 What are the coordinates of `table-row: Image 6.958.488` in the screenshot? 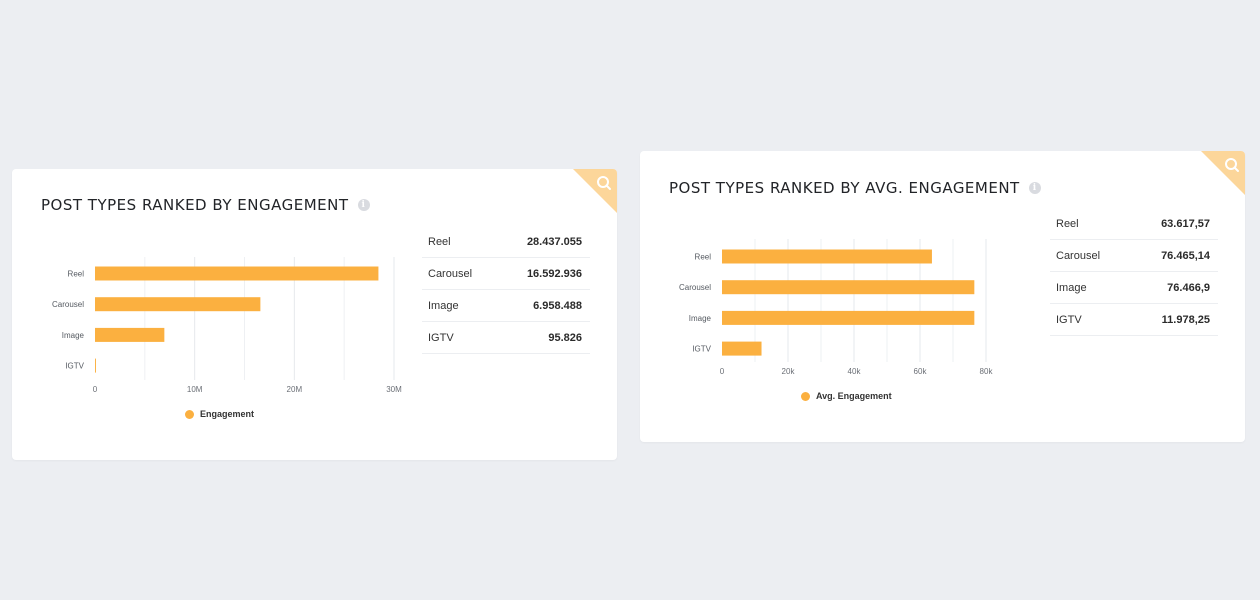 It's located at (506, 306).